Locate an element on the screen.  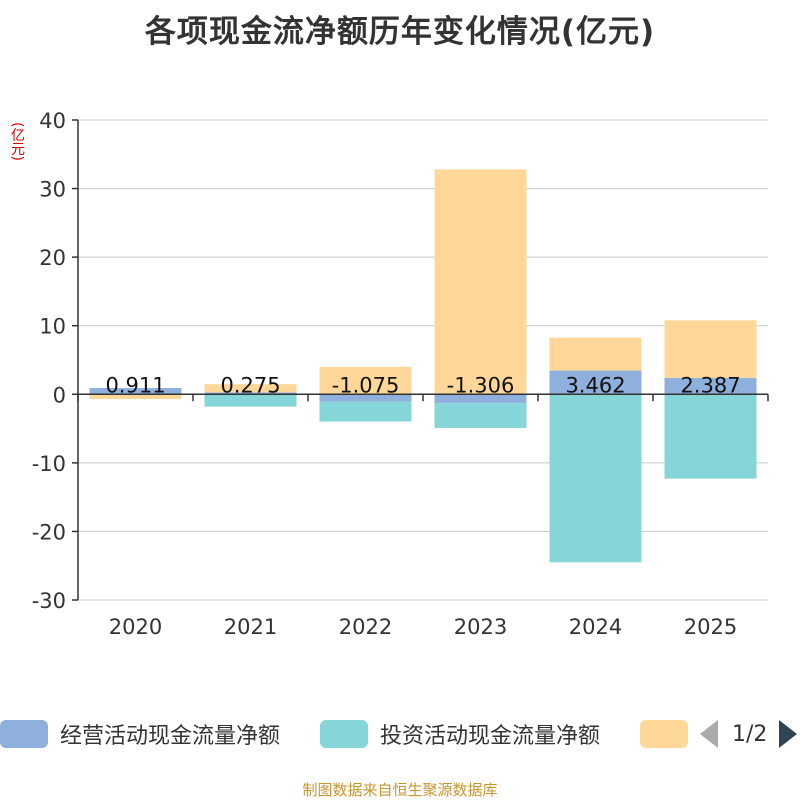
bar-financing-2022 is located at coordinates (365, 380).